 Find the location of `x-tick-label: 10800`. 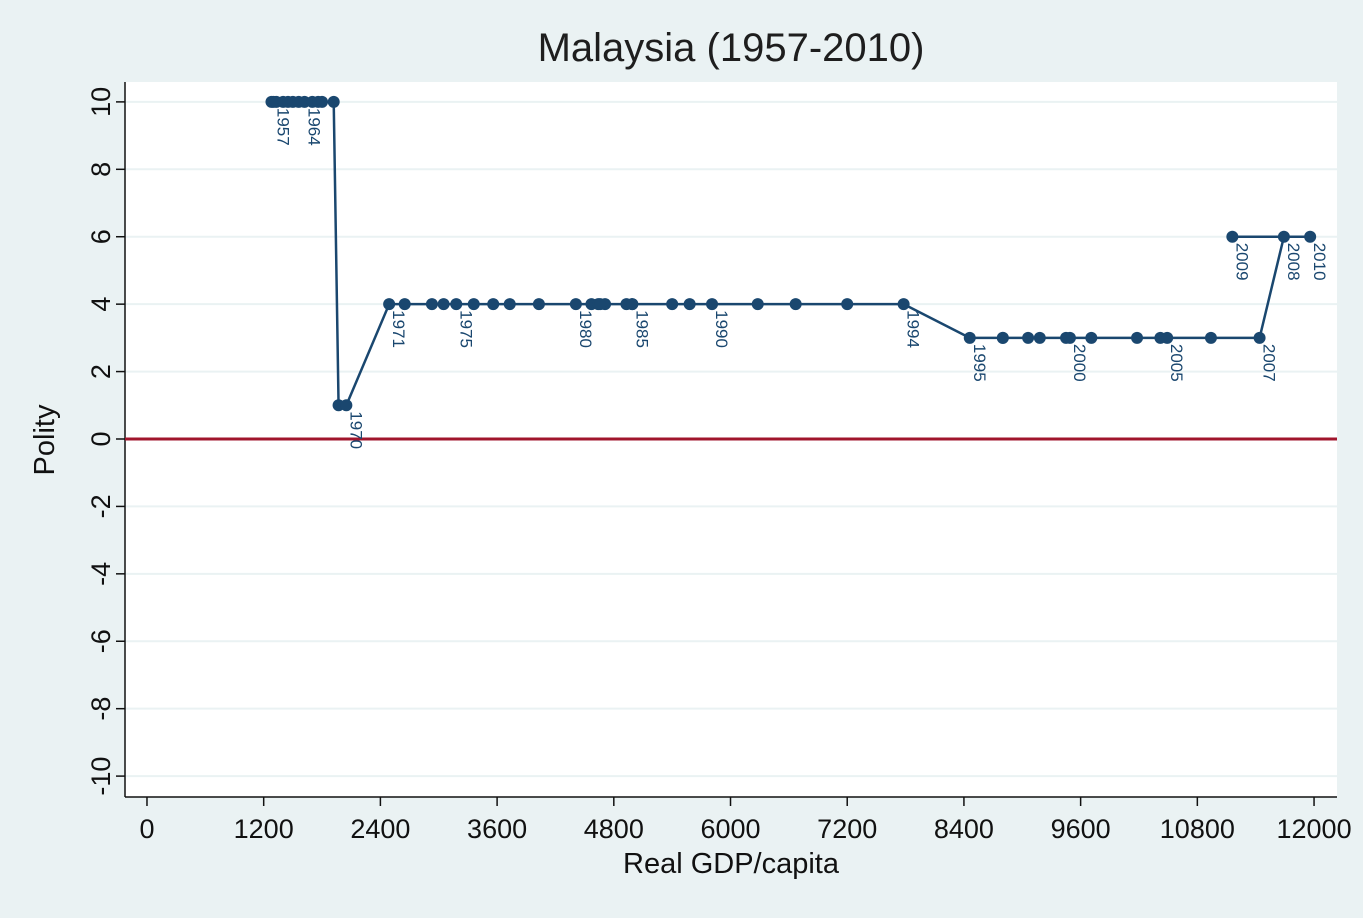

x-tick-label: 10800 is located at coordinates (1197, 829).